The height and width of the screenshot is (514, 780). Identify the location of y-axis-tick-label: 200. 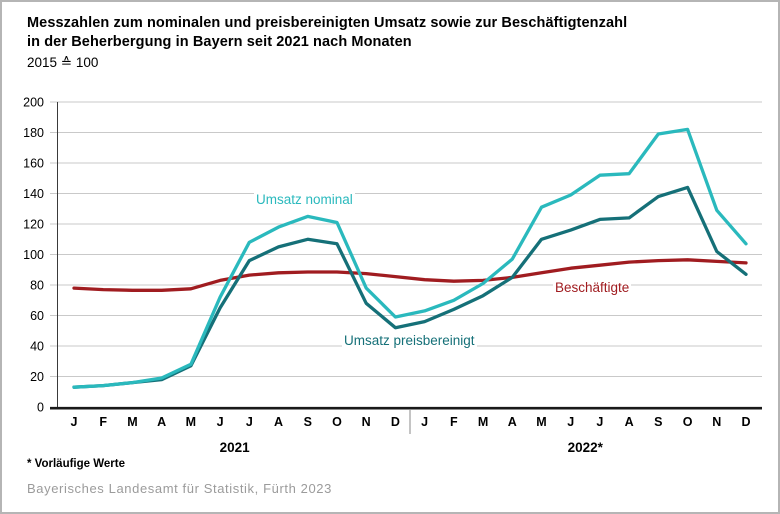
(33, 103).